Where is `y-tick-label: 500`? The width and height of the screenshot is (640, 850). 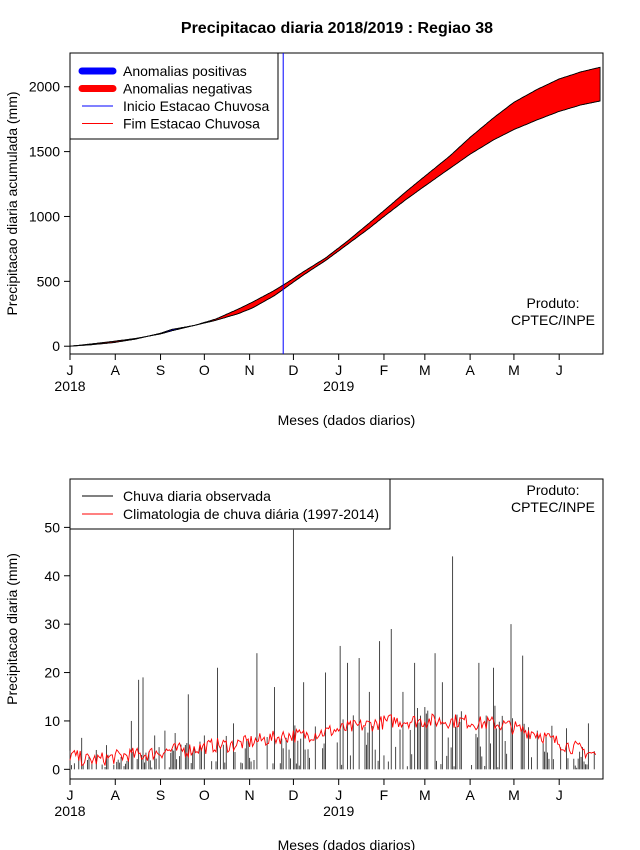
y-tick-label: 500 is located at coordinates (49, 281).